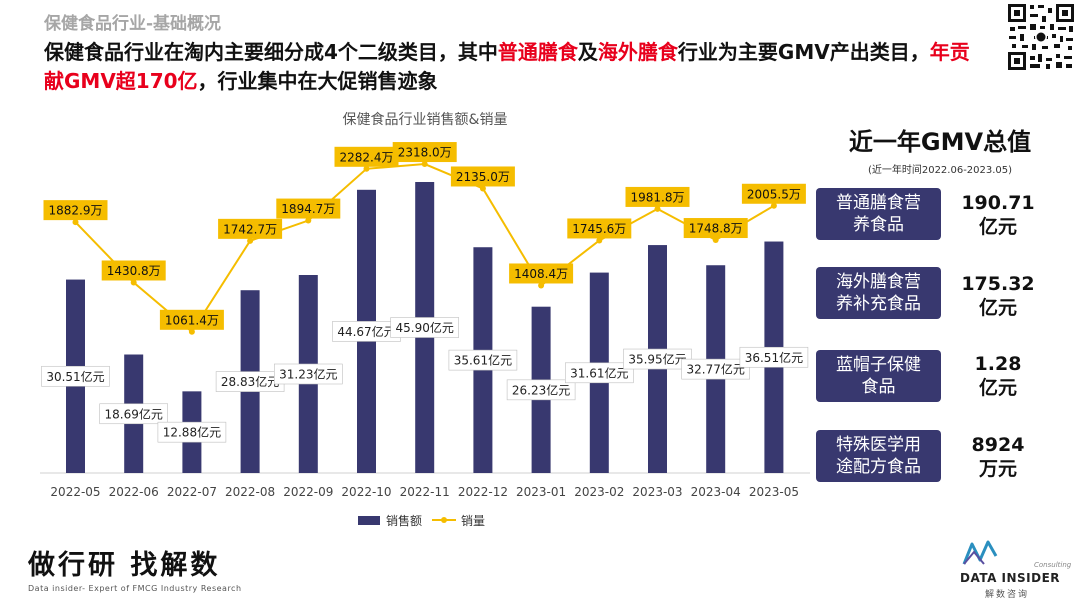 The height and width of the screenshot is (607, 1080). What do you see at coordinates (657, 359) in the screenshot?
I see `bar-label-sales: 35.95亿元` at bounding box center [657, 359].